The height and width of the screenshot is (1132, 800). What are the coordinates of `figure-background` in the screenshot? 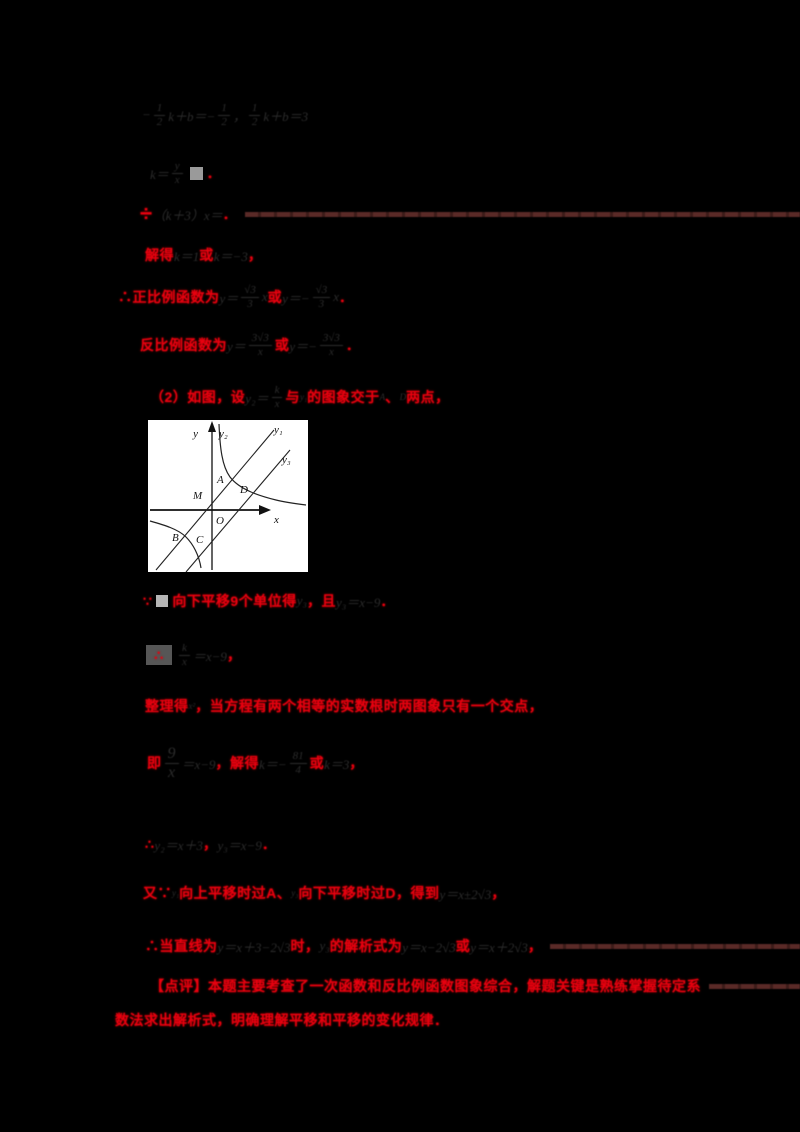 It's located at (228, 496).